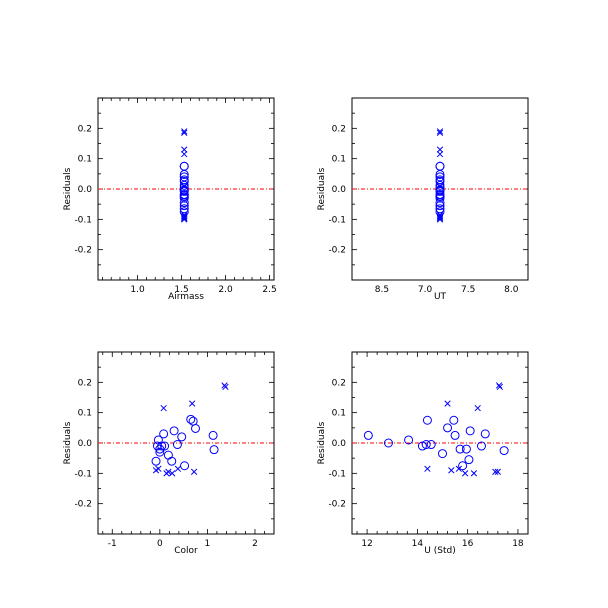 Image resolution: width=608 pixels, height=608 pixels. Describe the element at coordinates (452, 196) in the screenshot. I see `x-axis: 8.5 7.0 7.5 8.0` at that location.